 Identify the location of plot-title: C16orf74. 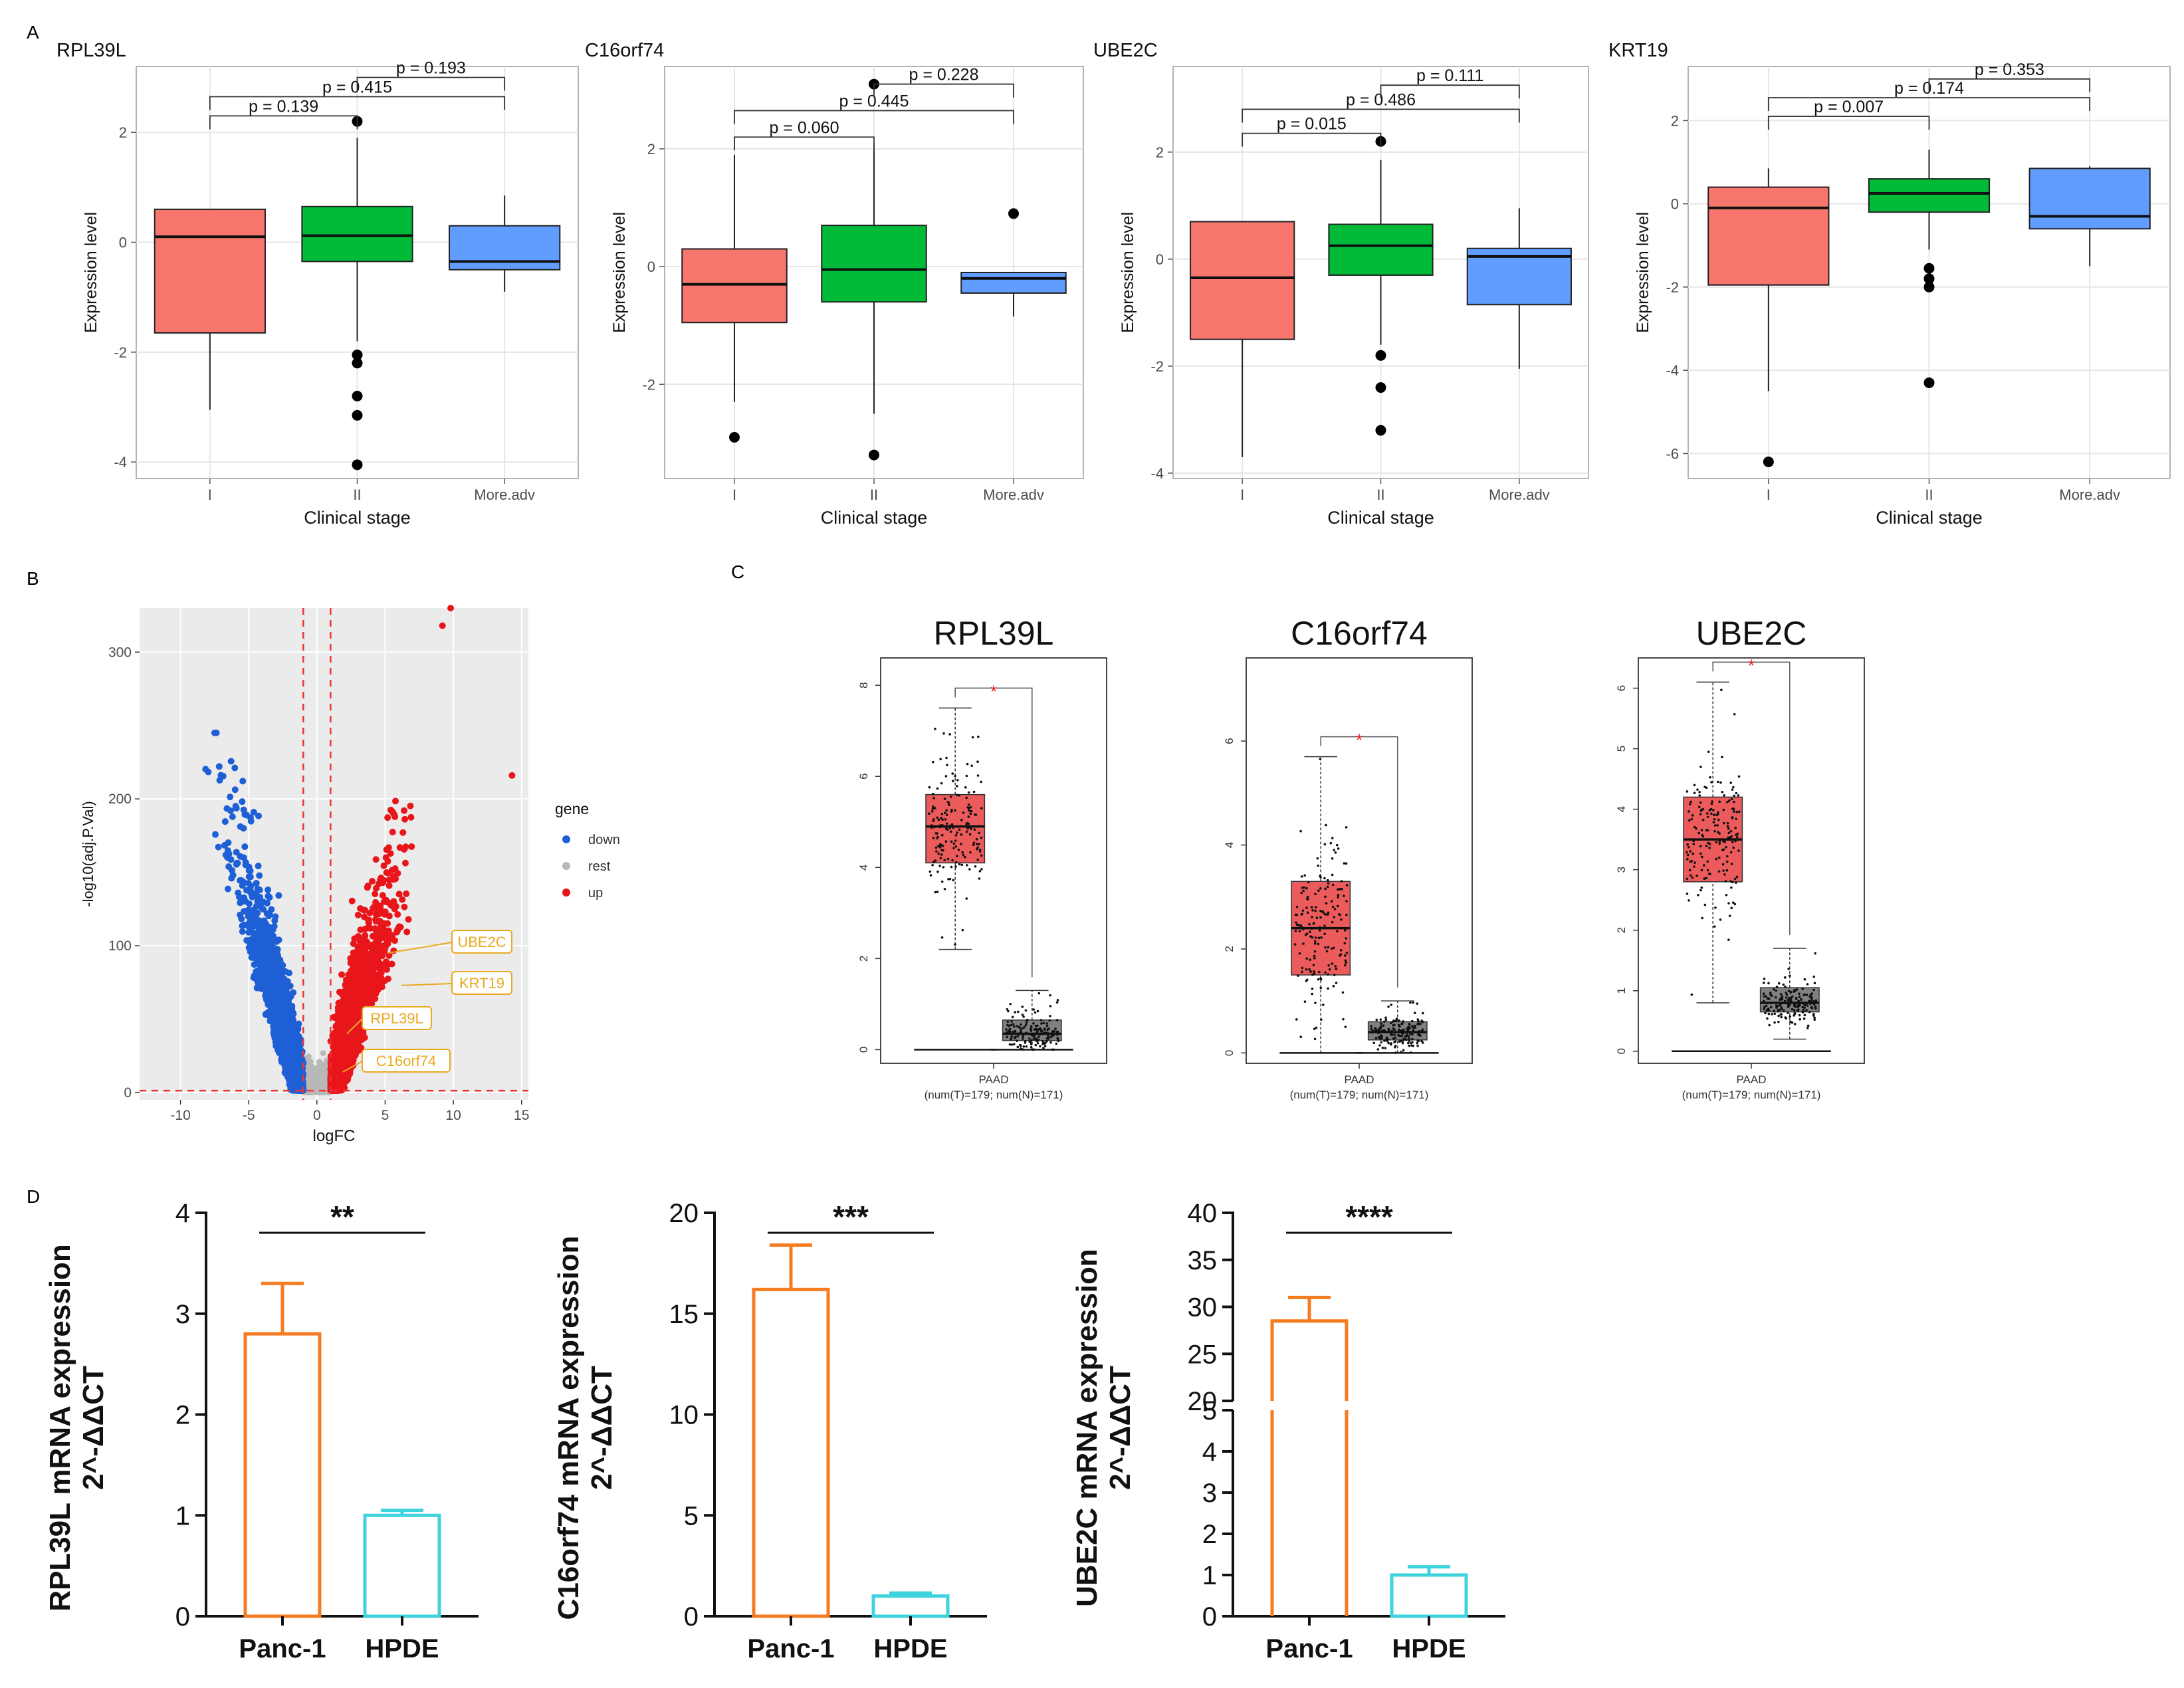
(624, 51).